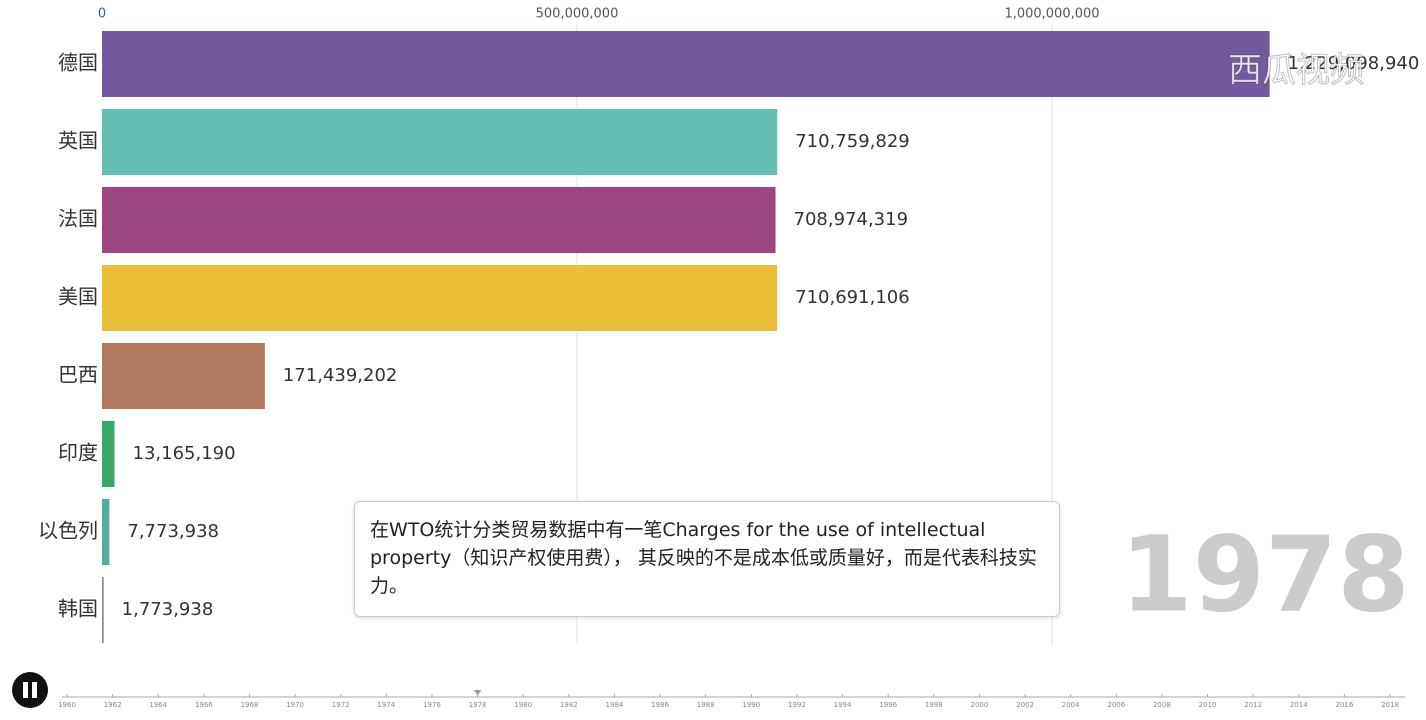 The image size is (1426, 720). Describe the element at coordinates (569, 705) in the screenshot. I see `timeline-label: 1982` at that location.